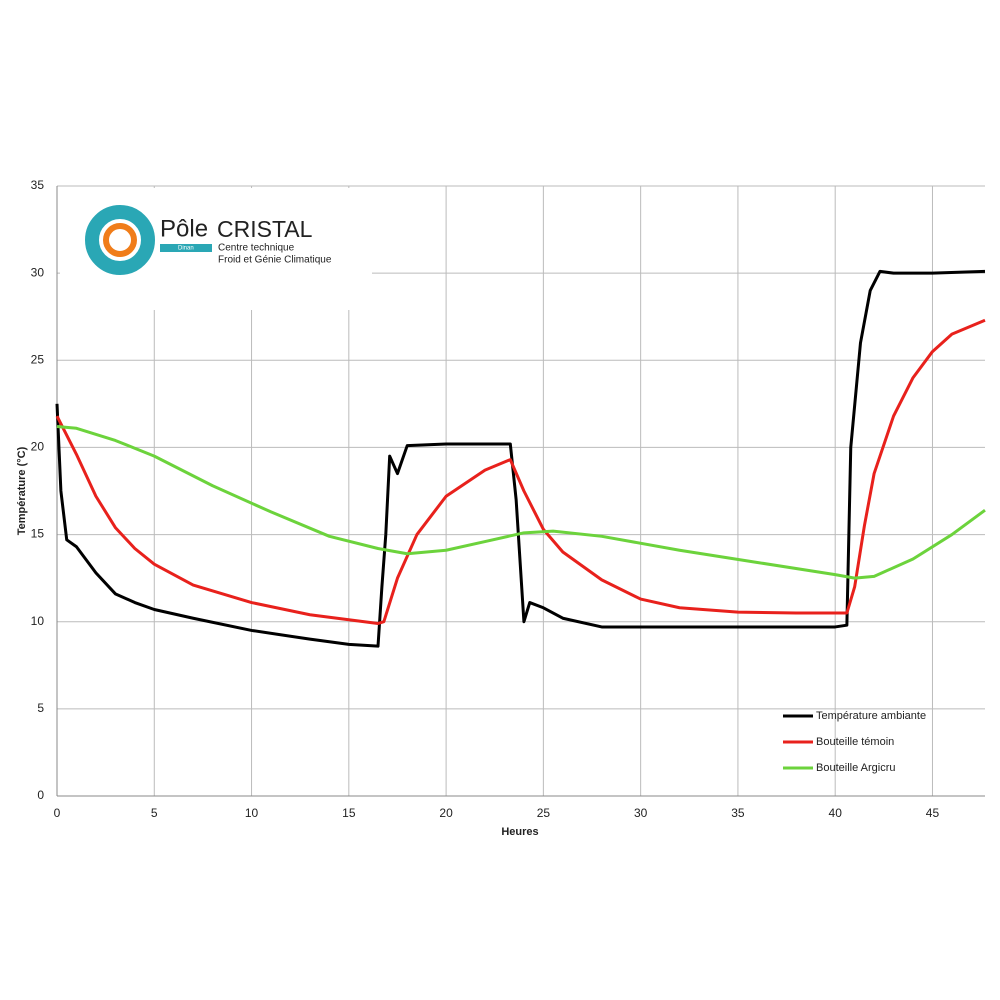  Describe the element at coordinates (38, 621) in the screenshot. I see `y-tick-label: 10` at that location.